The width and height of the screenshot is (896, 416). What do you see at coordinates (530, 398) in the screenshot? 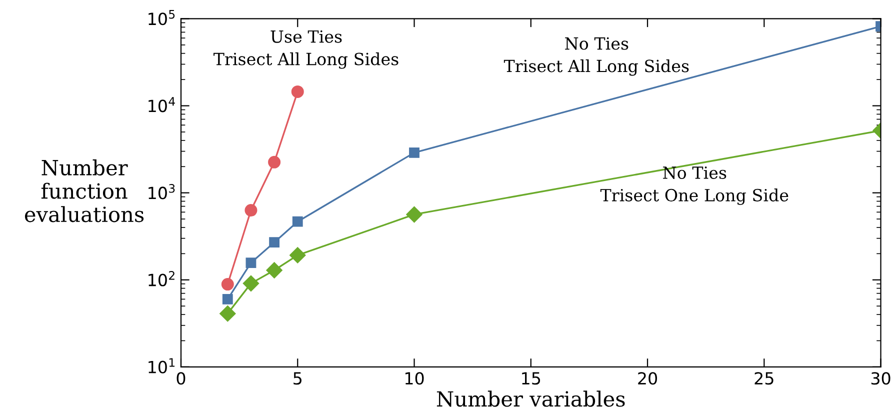
I see `x-axis-title: Number variables` at bounding box center [530, 398].